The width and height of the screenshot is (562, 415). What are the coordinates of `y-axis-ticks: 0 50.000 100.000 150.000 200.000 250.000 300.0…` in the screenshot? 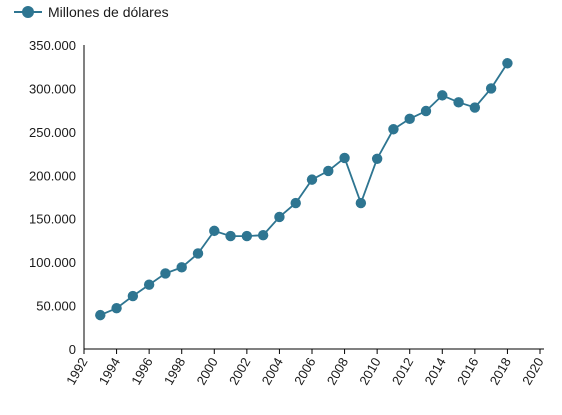 It's located at (52, 197).